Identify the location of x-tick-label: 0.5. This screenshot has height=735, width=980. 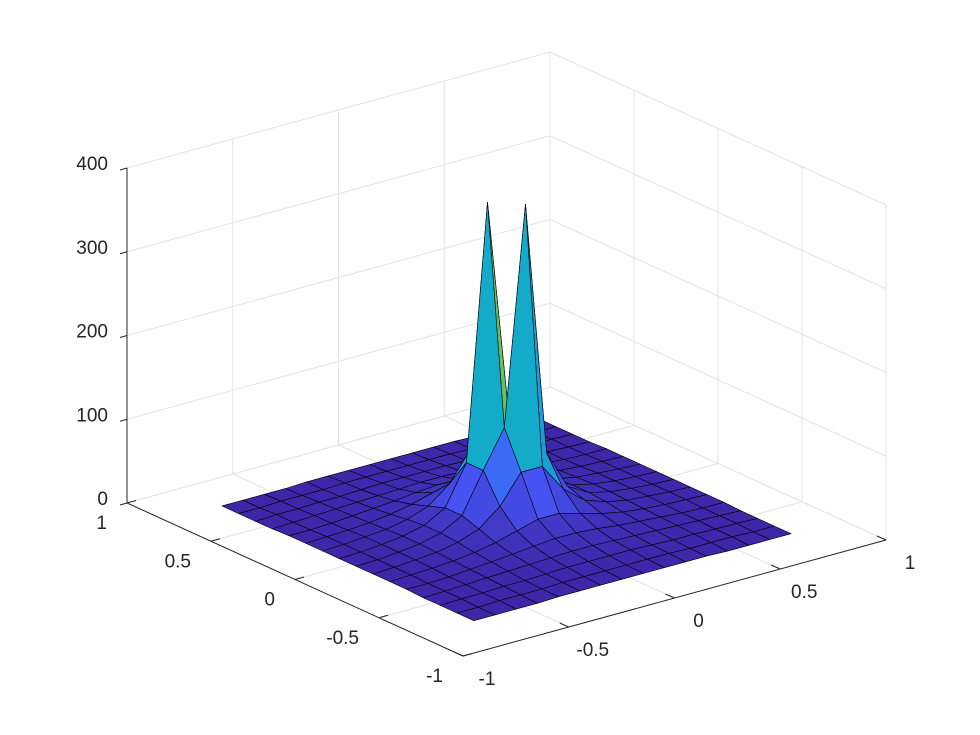
(804, 592).